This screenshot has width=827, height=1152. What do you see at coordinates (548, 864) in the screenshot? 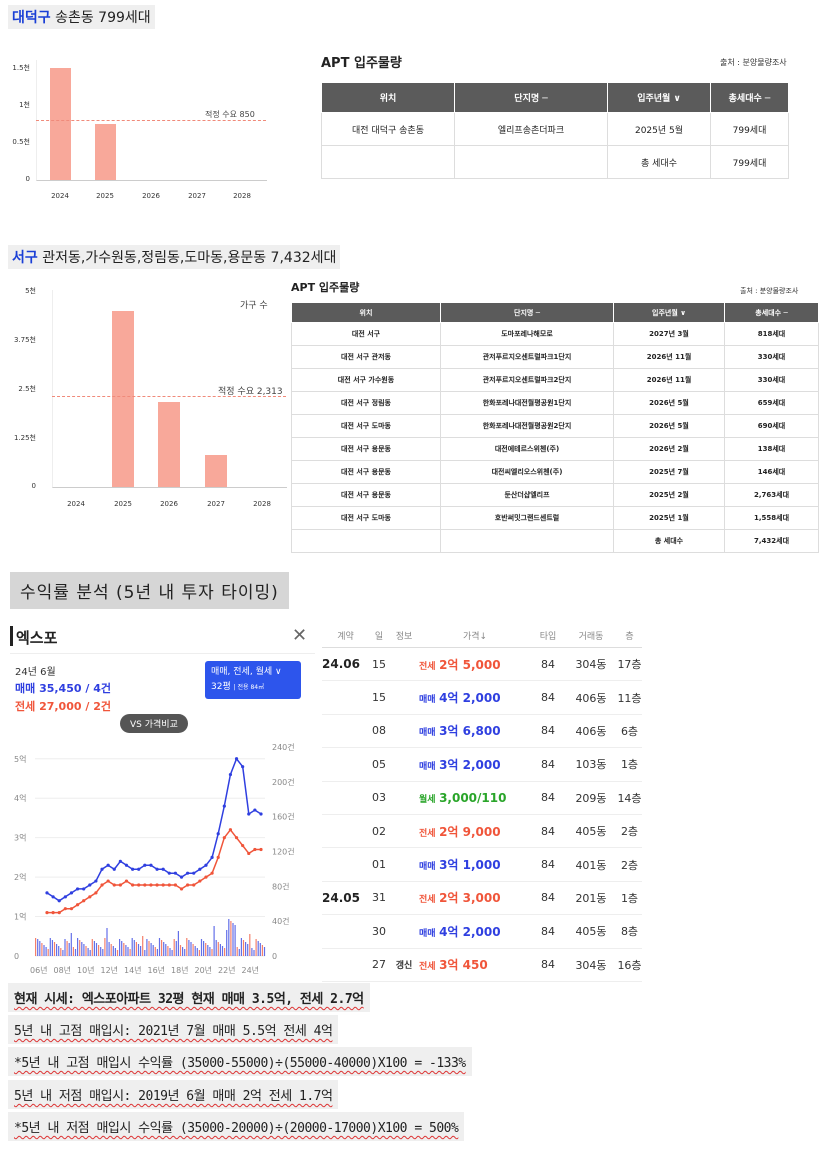
I see `trade-type: 84` at bounding box center [548, 864].